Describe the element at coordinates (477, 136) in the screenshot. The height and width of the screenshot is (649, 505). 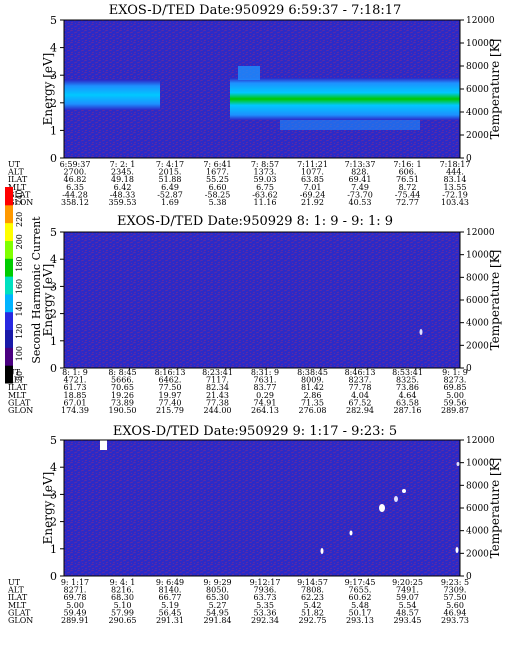
I see `right-tick-label: 2000` at that location.